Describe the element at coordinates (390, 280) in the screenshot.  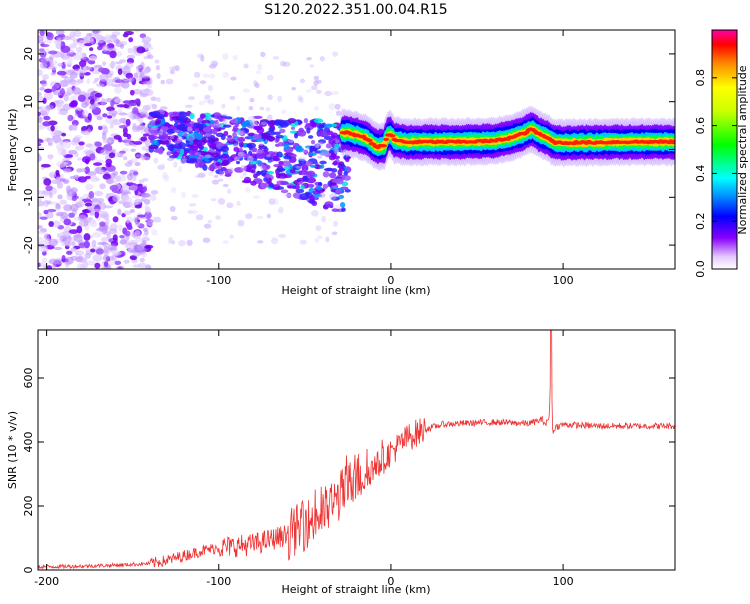
I see `spectrogram-x-tick-label: 0` at that location.